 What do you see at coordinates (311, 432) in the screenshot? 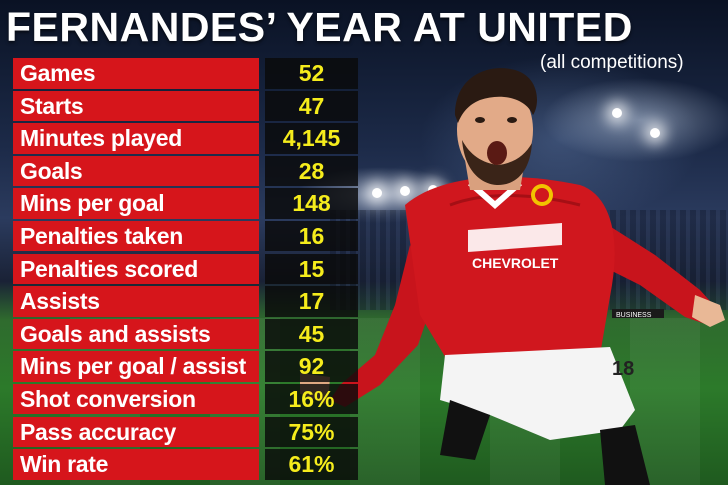
I see `stat-value: 75%` at bounding box center [311, 432].